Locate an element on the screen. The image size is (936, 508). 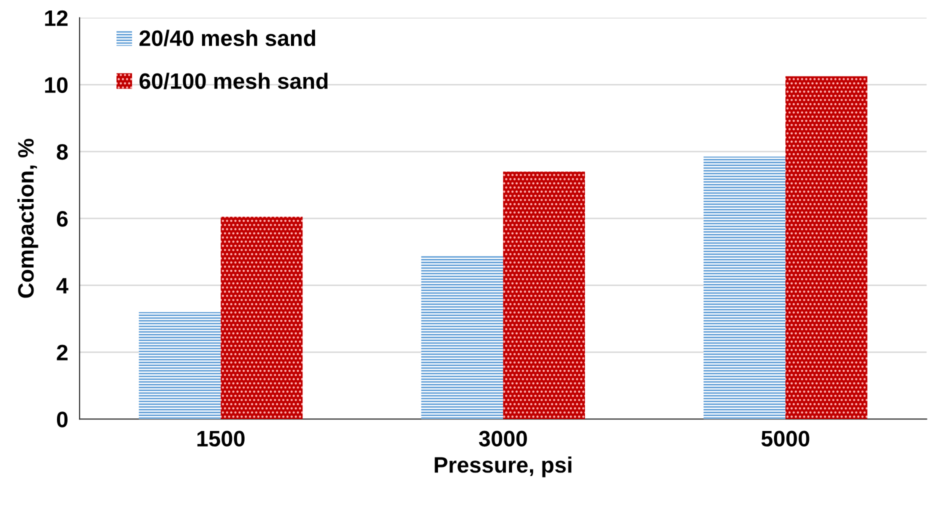
legend-label: 60/100 mesh sand is located at coordinates (234, 81).